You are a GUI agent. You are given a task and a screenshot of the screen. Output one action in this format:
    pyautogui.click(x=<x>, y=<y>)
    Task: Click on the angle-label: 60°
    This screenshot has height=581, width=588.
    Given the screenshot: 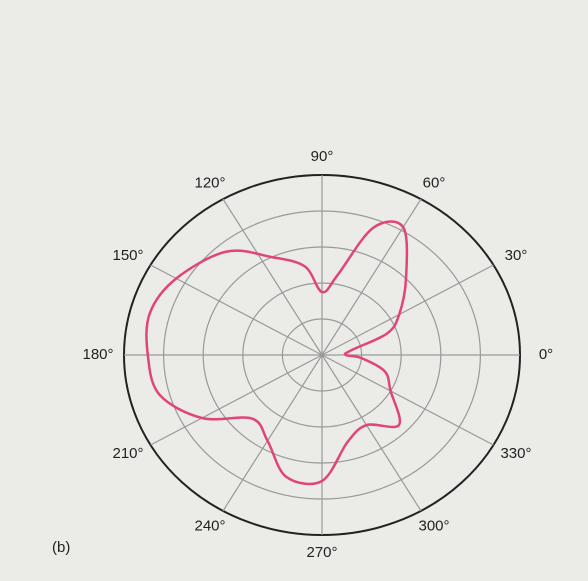 What is the action you would take?
    pyautogui.click(x=434, y=182)
    